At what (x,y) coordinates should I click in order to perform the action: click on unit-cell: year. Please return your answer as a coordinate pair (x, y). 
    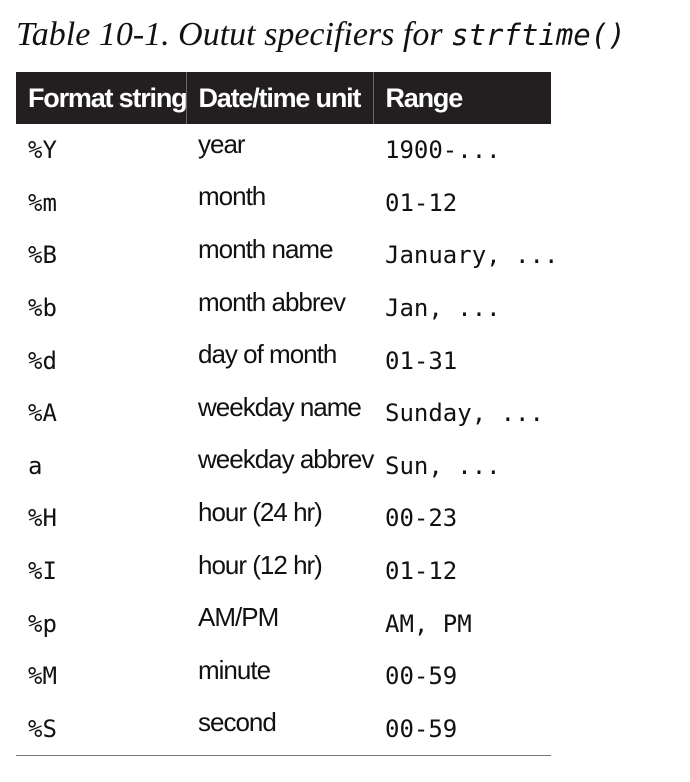
    Looking at the image, I should click on (222, 143).